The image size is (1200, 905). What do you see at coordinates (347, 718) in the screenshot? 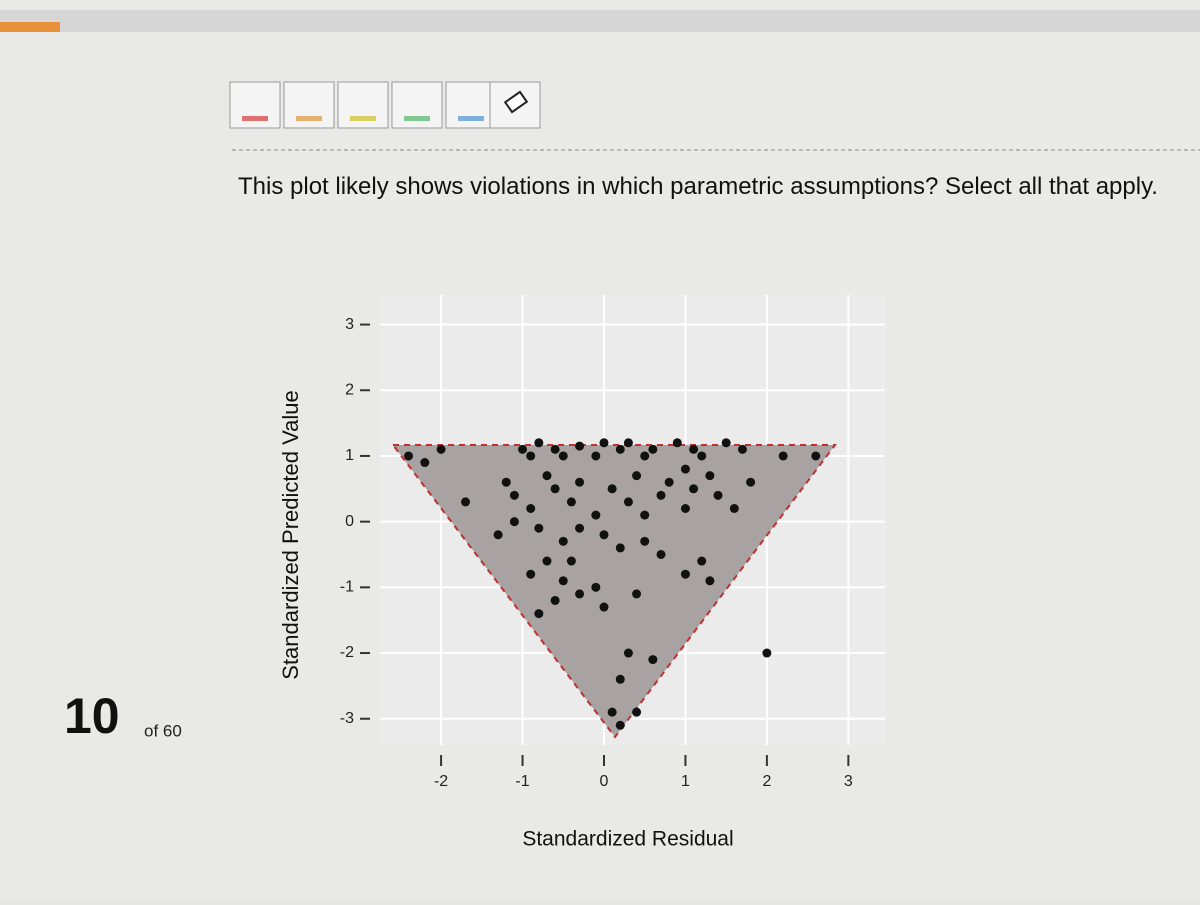
I see `y-tick-label: -3` at bounding box center [347, 718].